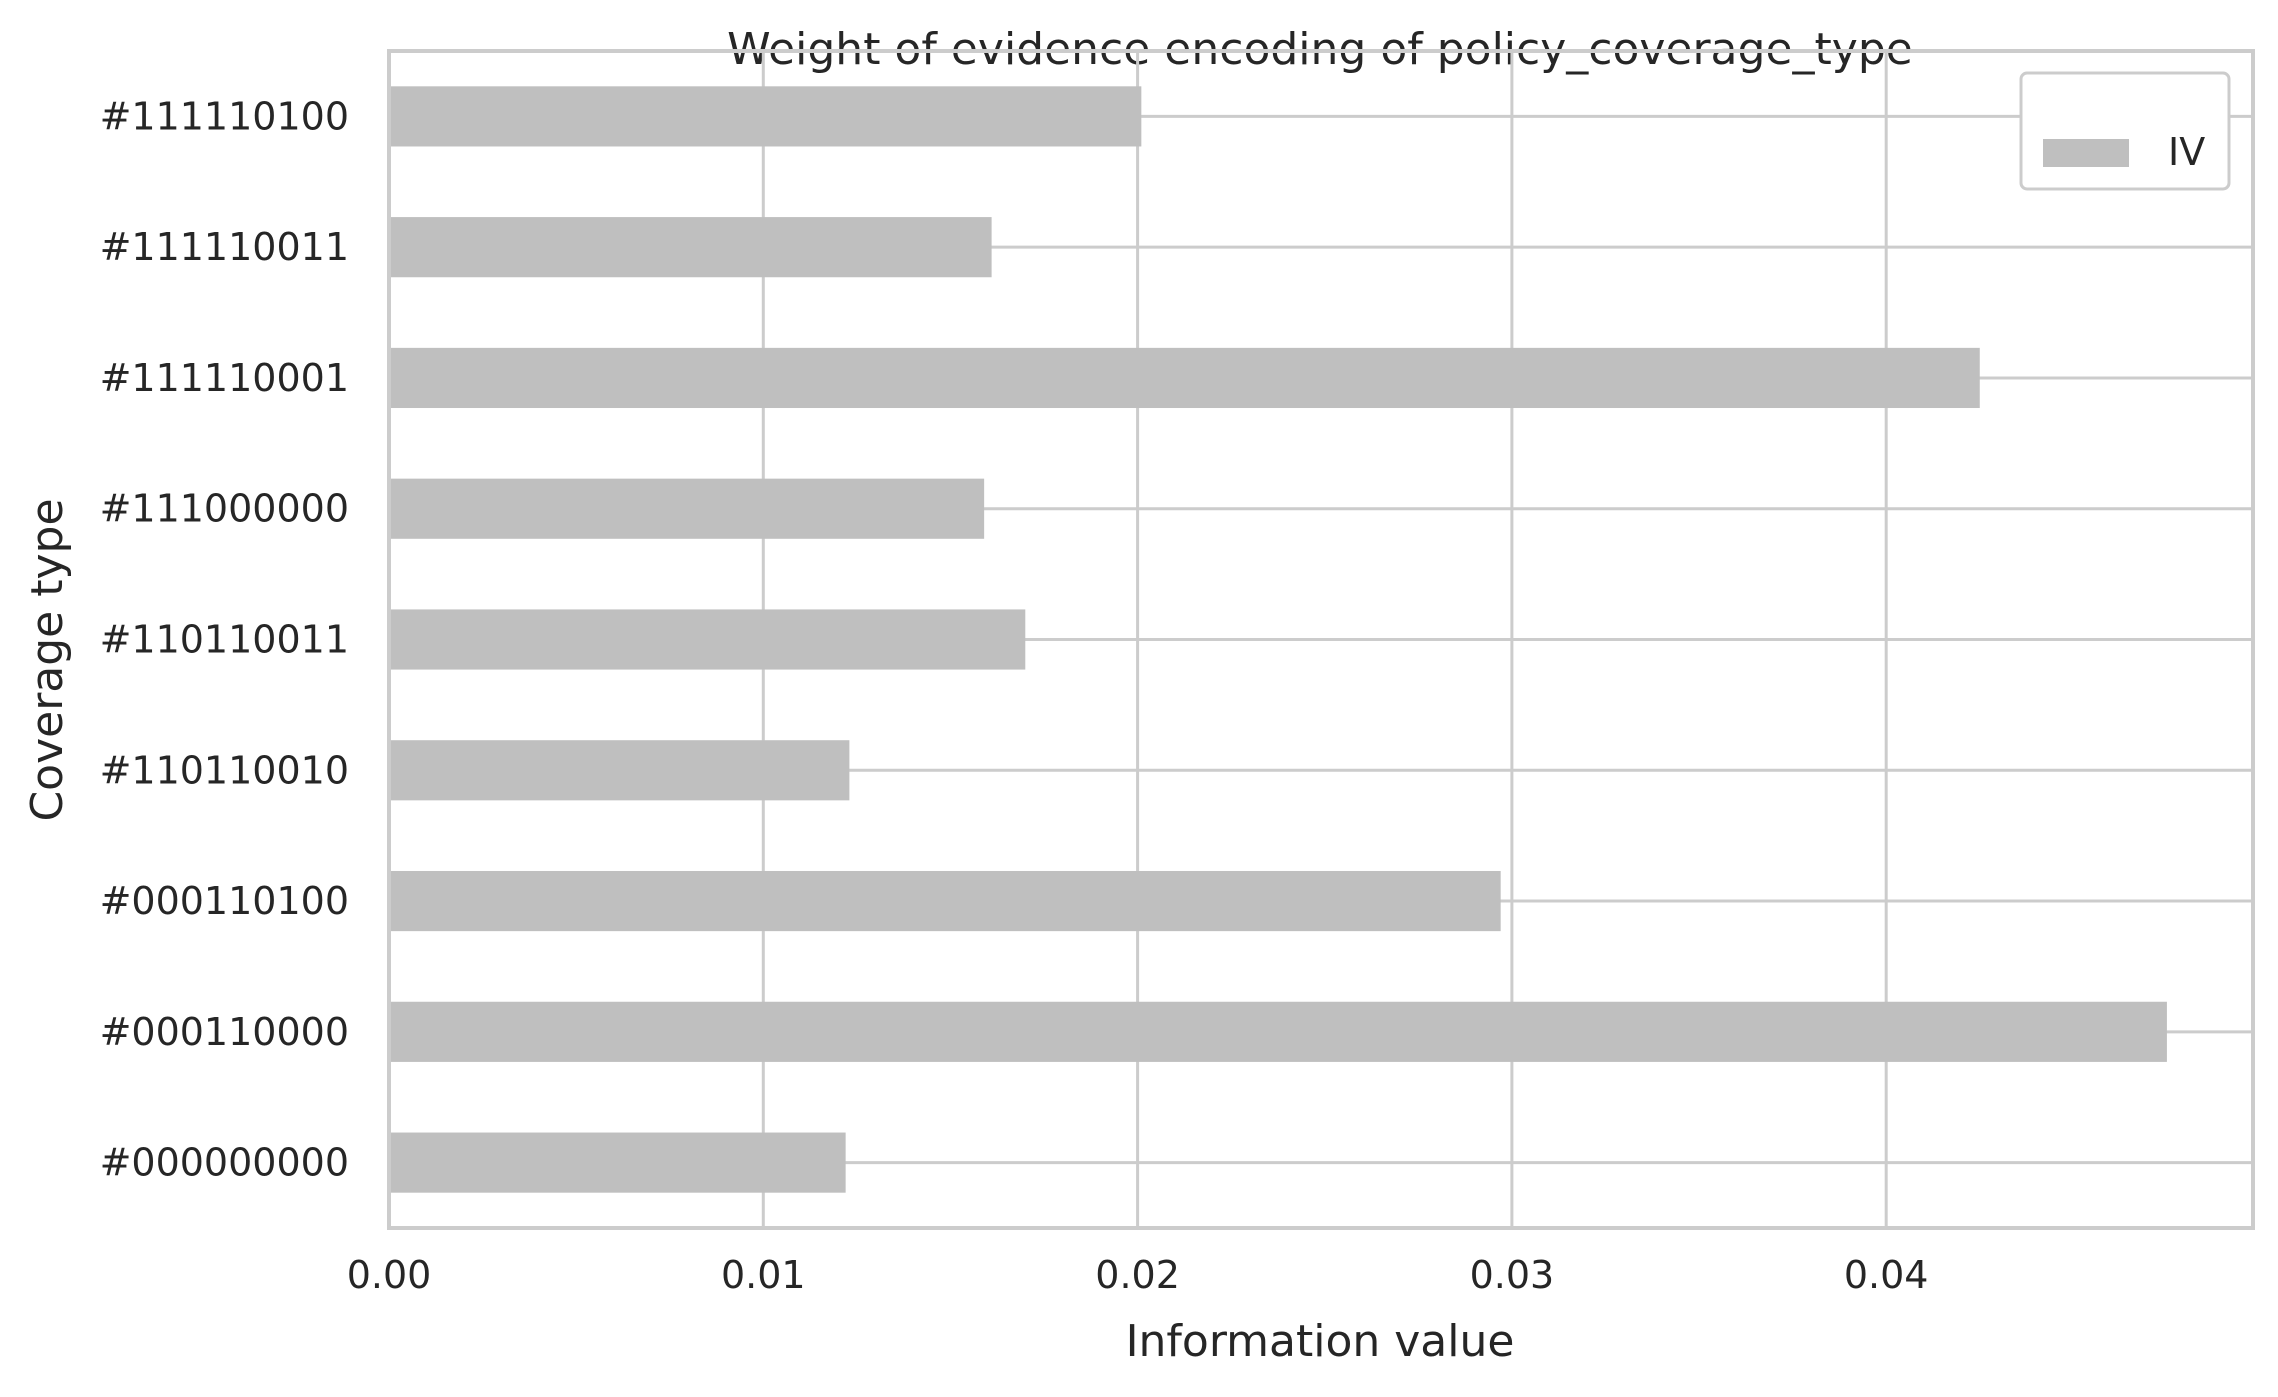 The image size is (2278, 1397). Describe the element at coordinates (1512, 1275) in the screenshot. I see `x-tick-label: 0.03` at that location.